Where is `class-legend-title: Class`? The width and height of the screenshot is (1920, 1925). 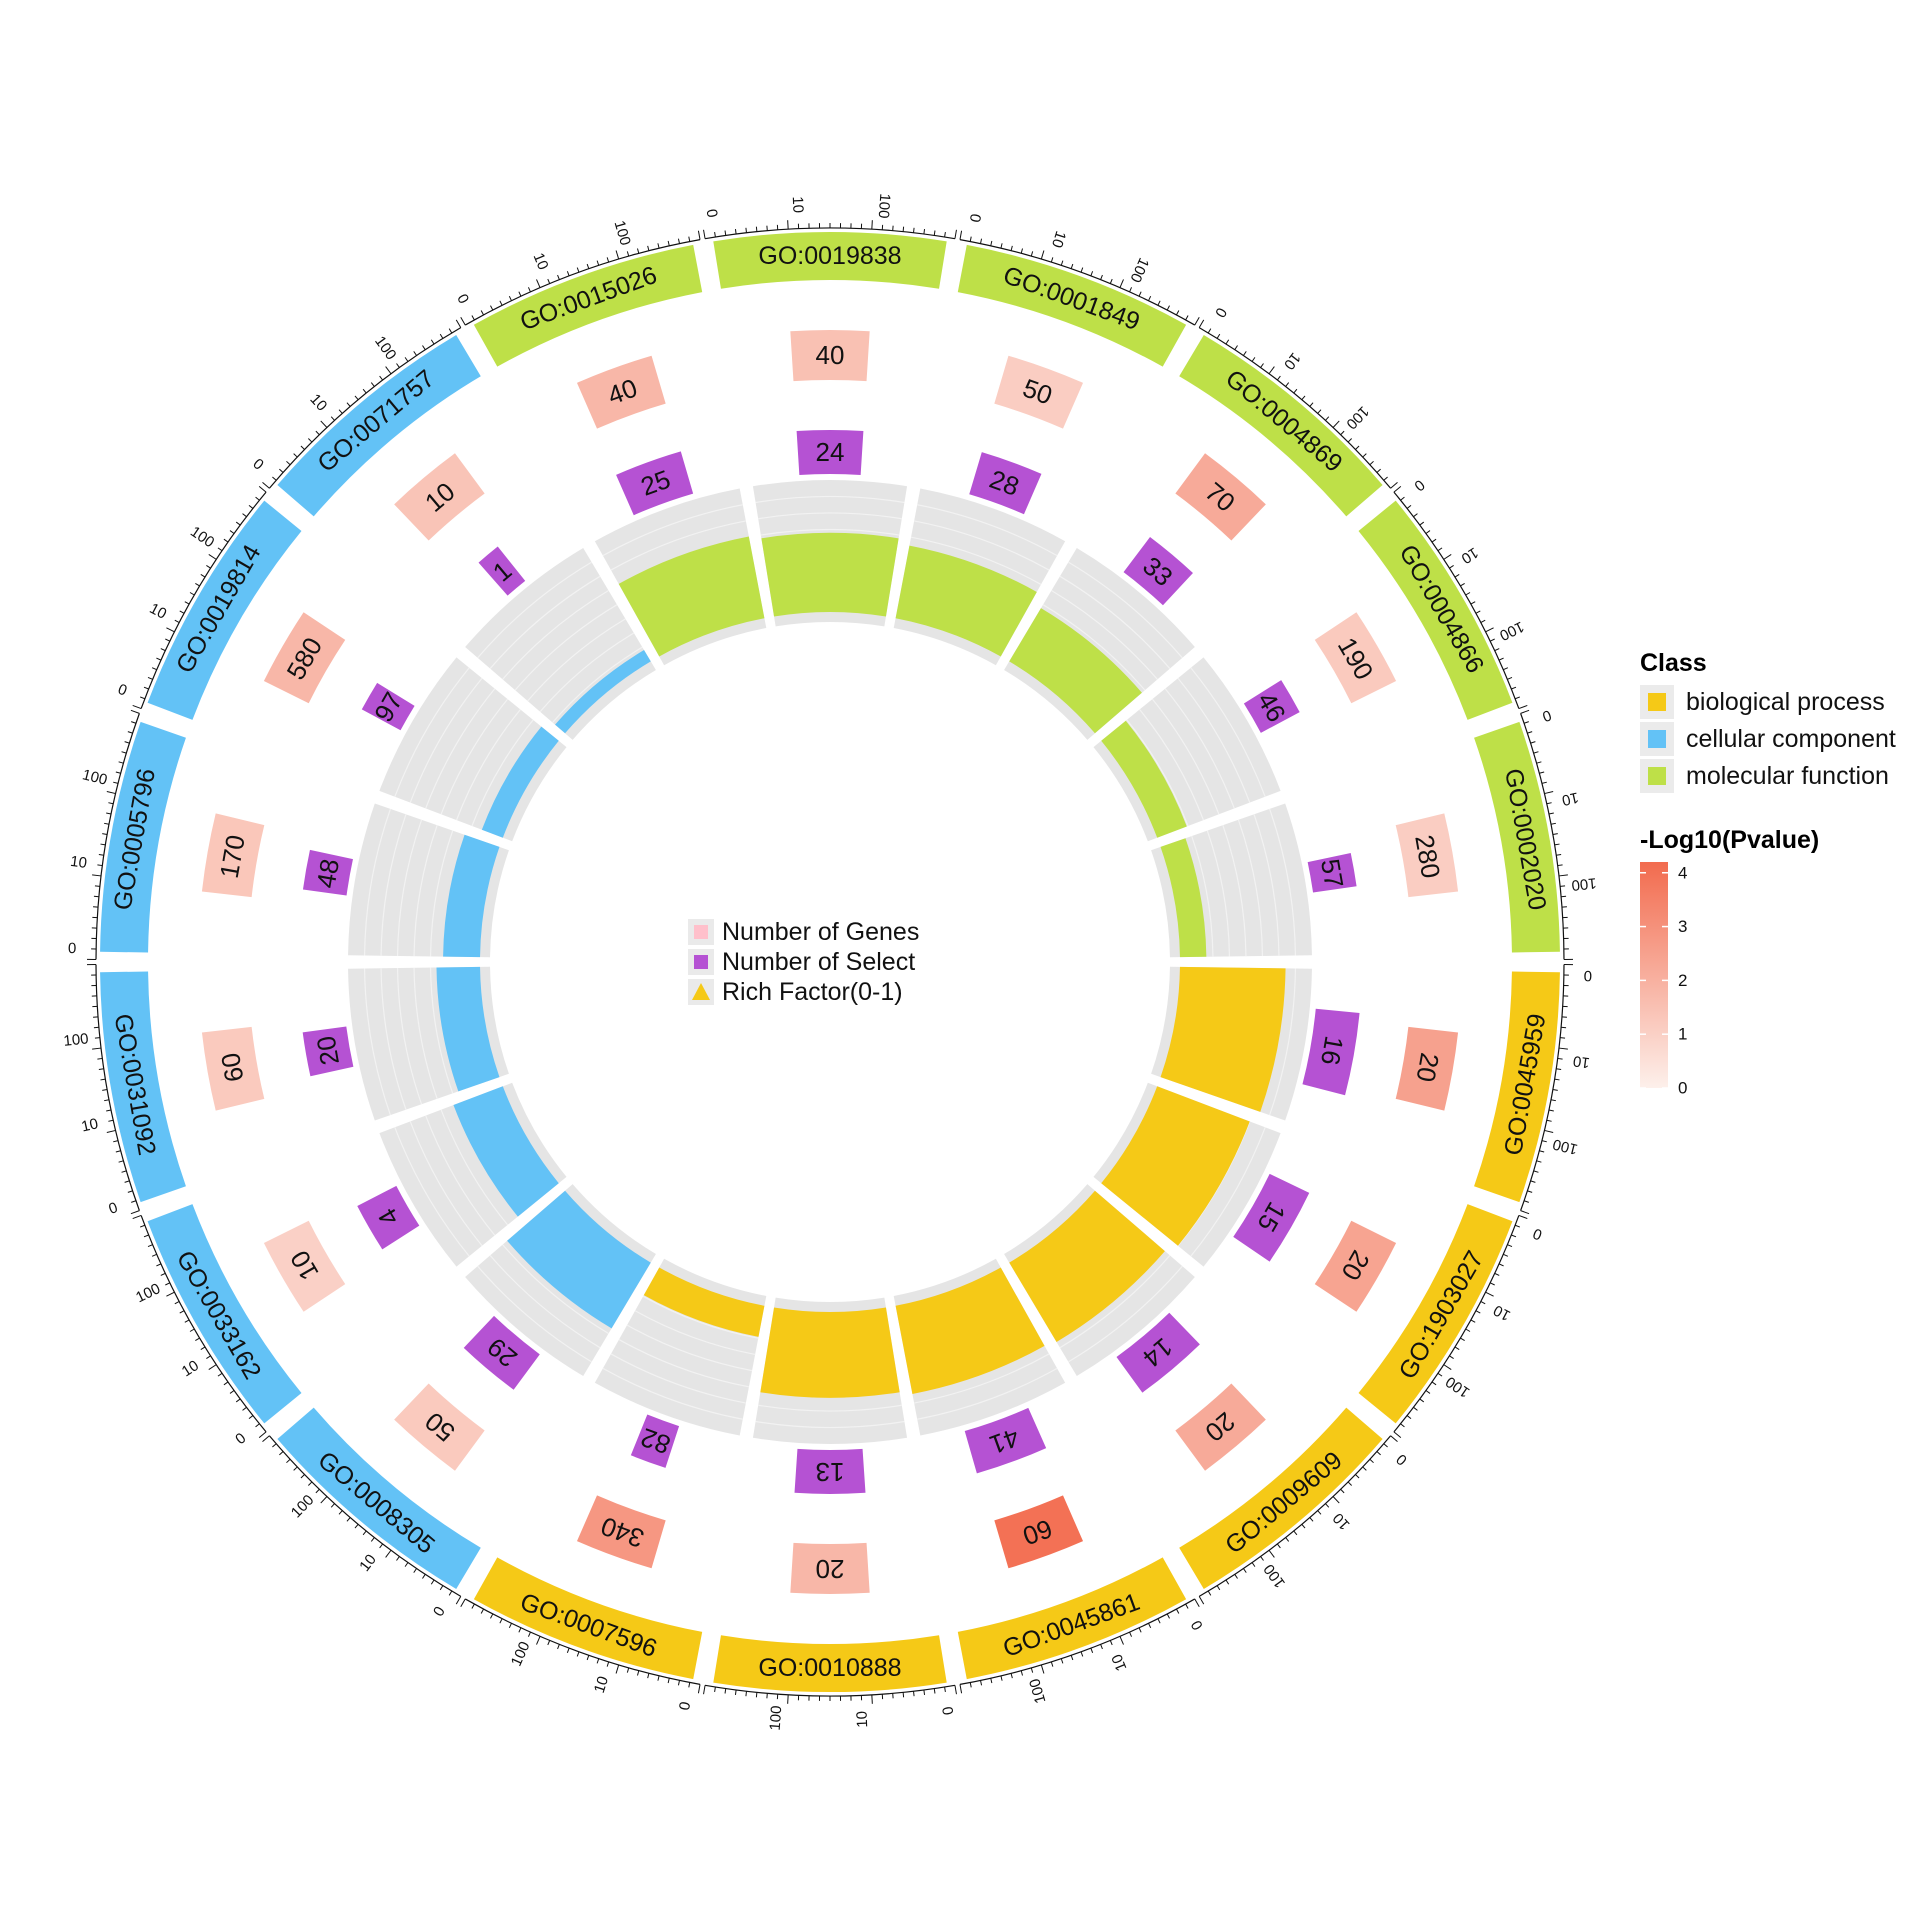
class-legend-title: Class is located at coordinates (1673, 663).